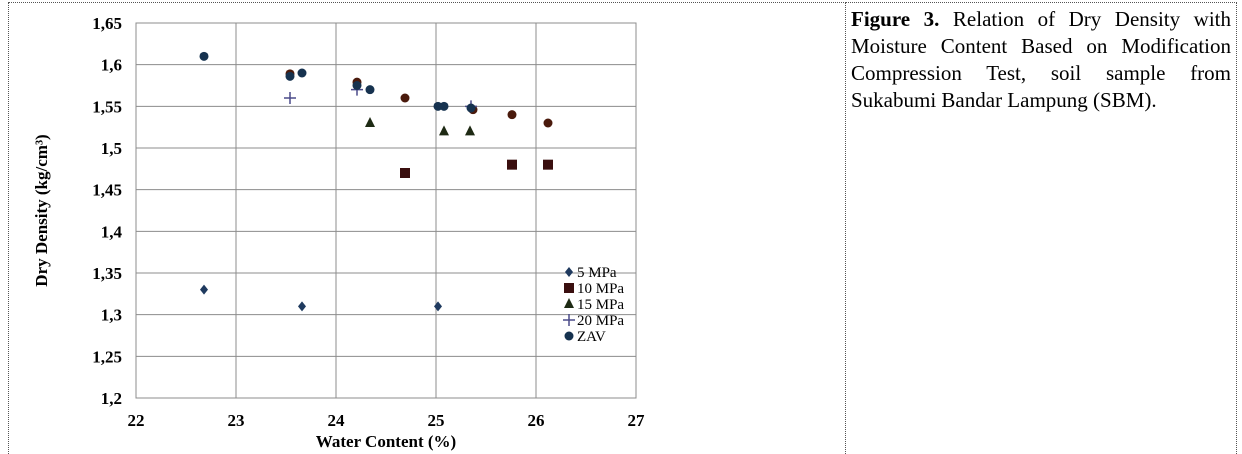 The image size is (1242, 454). I want to click on y-tick-label: 1,25, so click(107, 356).